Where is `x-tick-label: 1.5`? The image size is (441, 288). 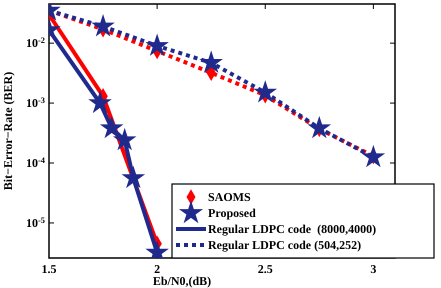 x-tick-label: 1.5 is located at coordinates (49, 269).